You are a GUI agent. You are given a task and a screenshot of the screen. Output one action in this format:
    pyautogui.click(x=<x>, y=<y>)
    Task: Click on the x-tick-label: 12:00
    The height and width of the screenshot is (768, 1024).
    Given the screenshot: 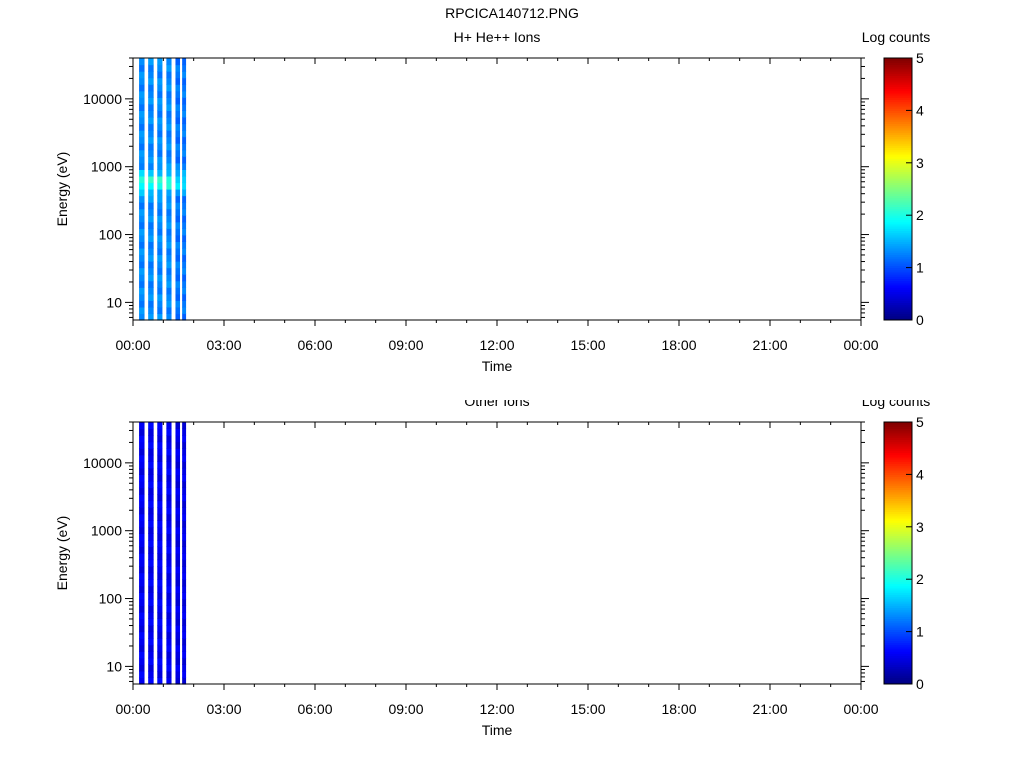 What is the action you would take?
    pyautogui.click(x=496, y=709)
    